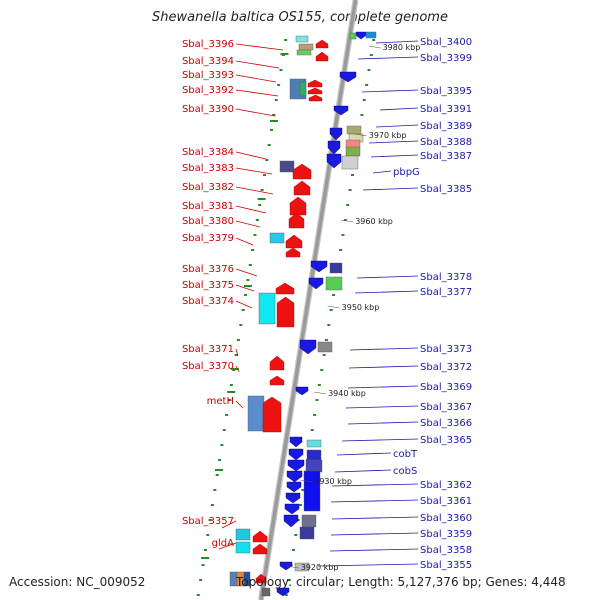  Describe the element at coordinates (446, 156) in the screenshot. I see `right-gene-label: Sbal_3387` at that location.